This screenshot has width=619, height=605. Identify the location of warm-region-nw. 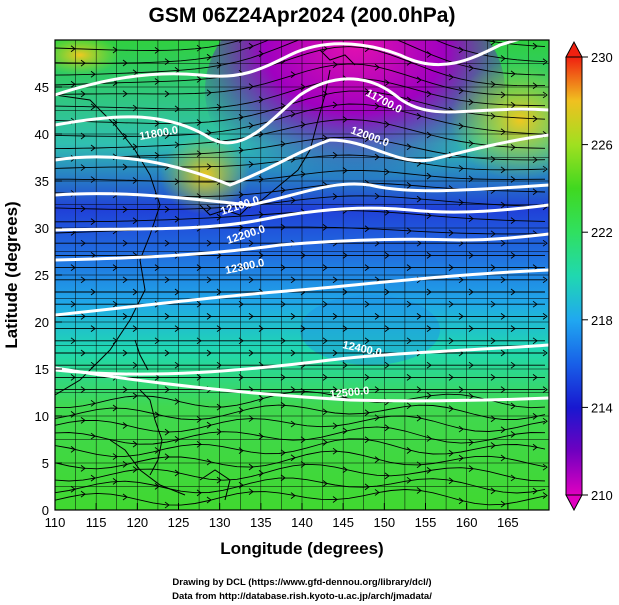
(87, 57).